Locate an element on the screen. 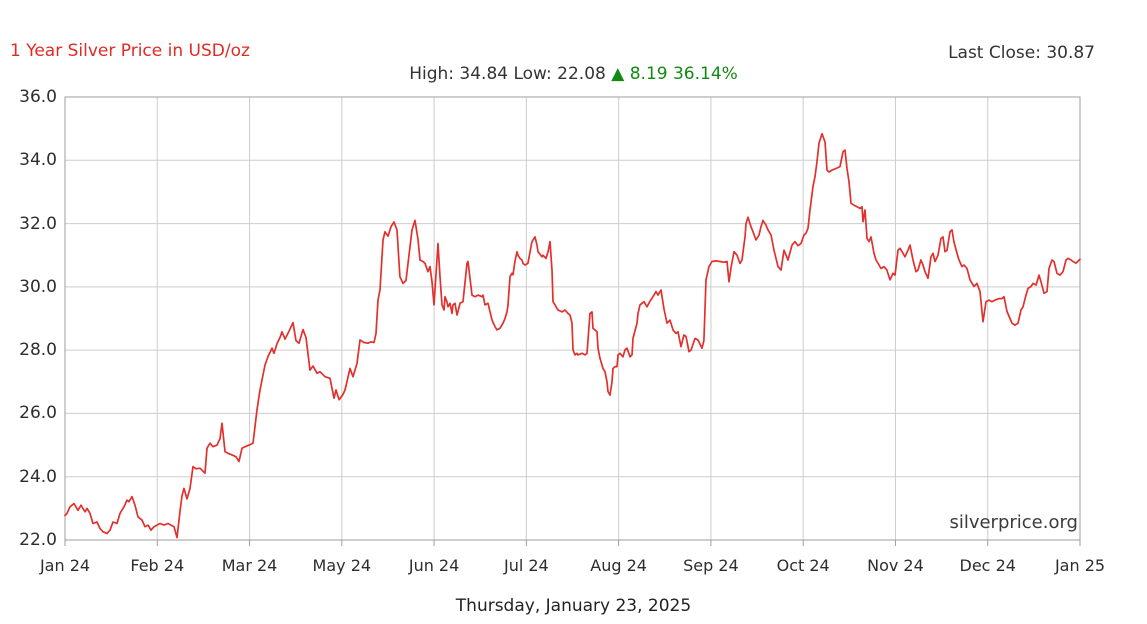 The image size is (1147, 624). chart-title: 1 Year Silver Price in USD/oz is located at coordinates (130, 51).